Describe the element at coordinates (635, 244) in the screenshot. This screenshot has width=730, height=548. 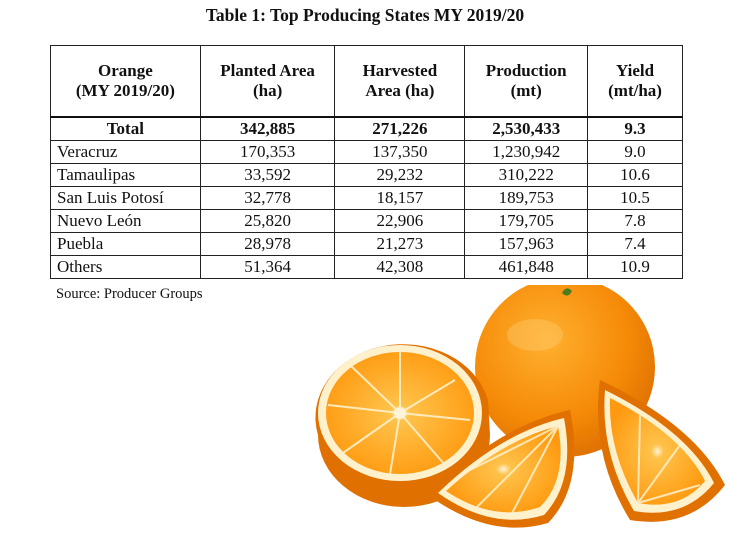
I see `yield-cell: 7.4` at that location.